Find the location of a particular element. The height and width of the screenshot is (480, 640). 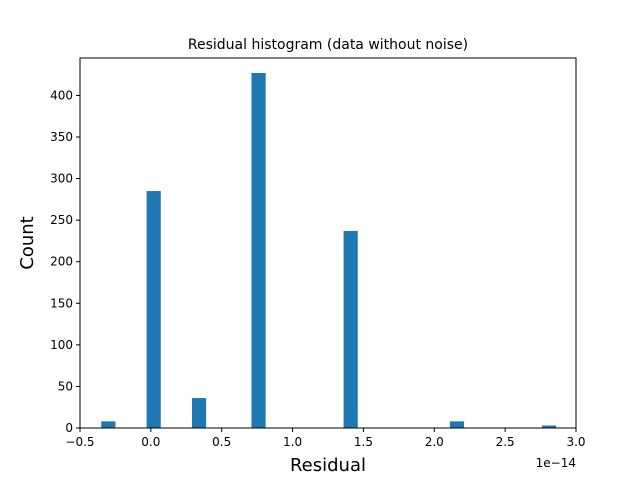

y-tick-label: 100 is located at coordinates (61, 345).